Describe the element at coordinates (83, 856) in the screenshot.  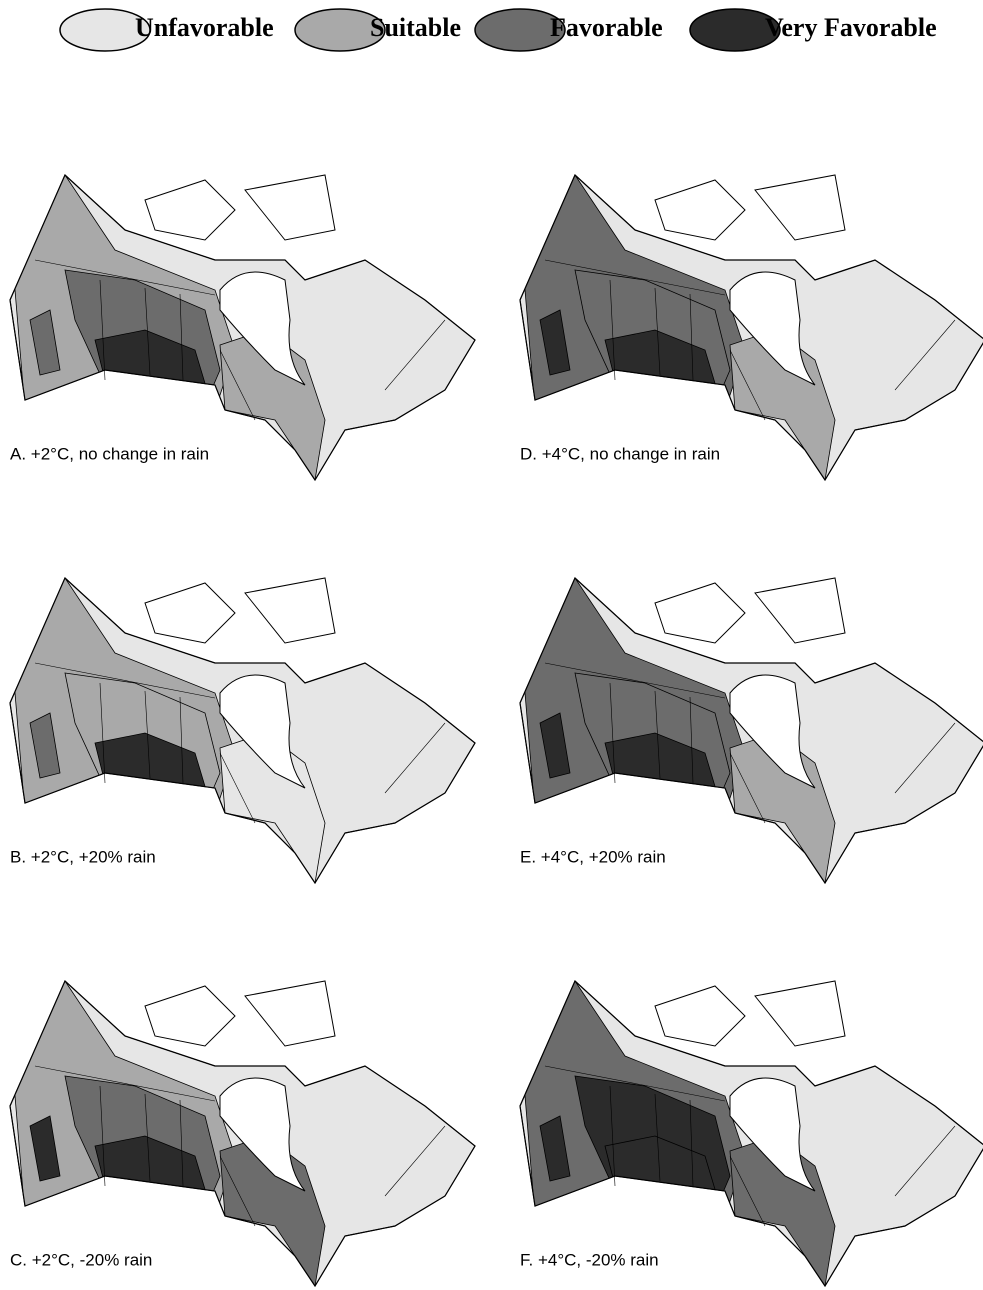
I see `panel-caption: B. +2°C, +20% rain` at that location.